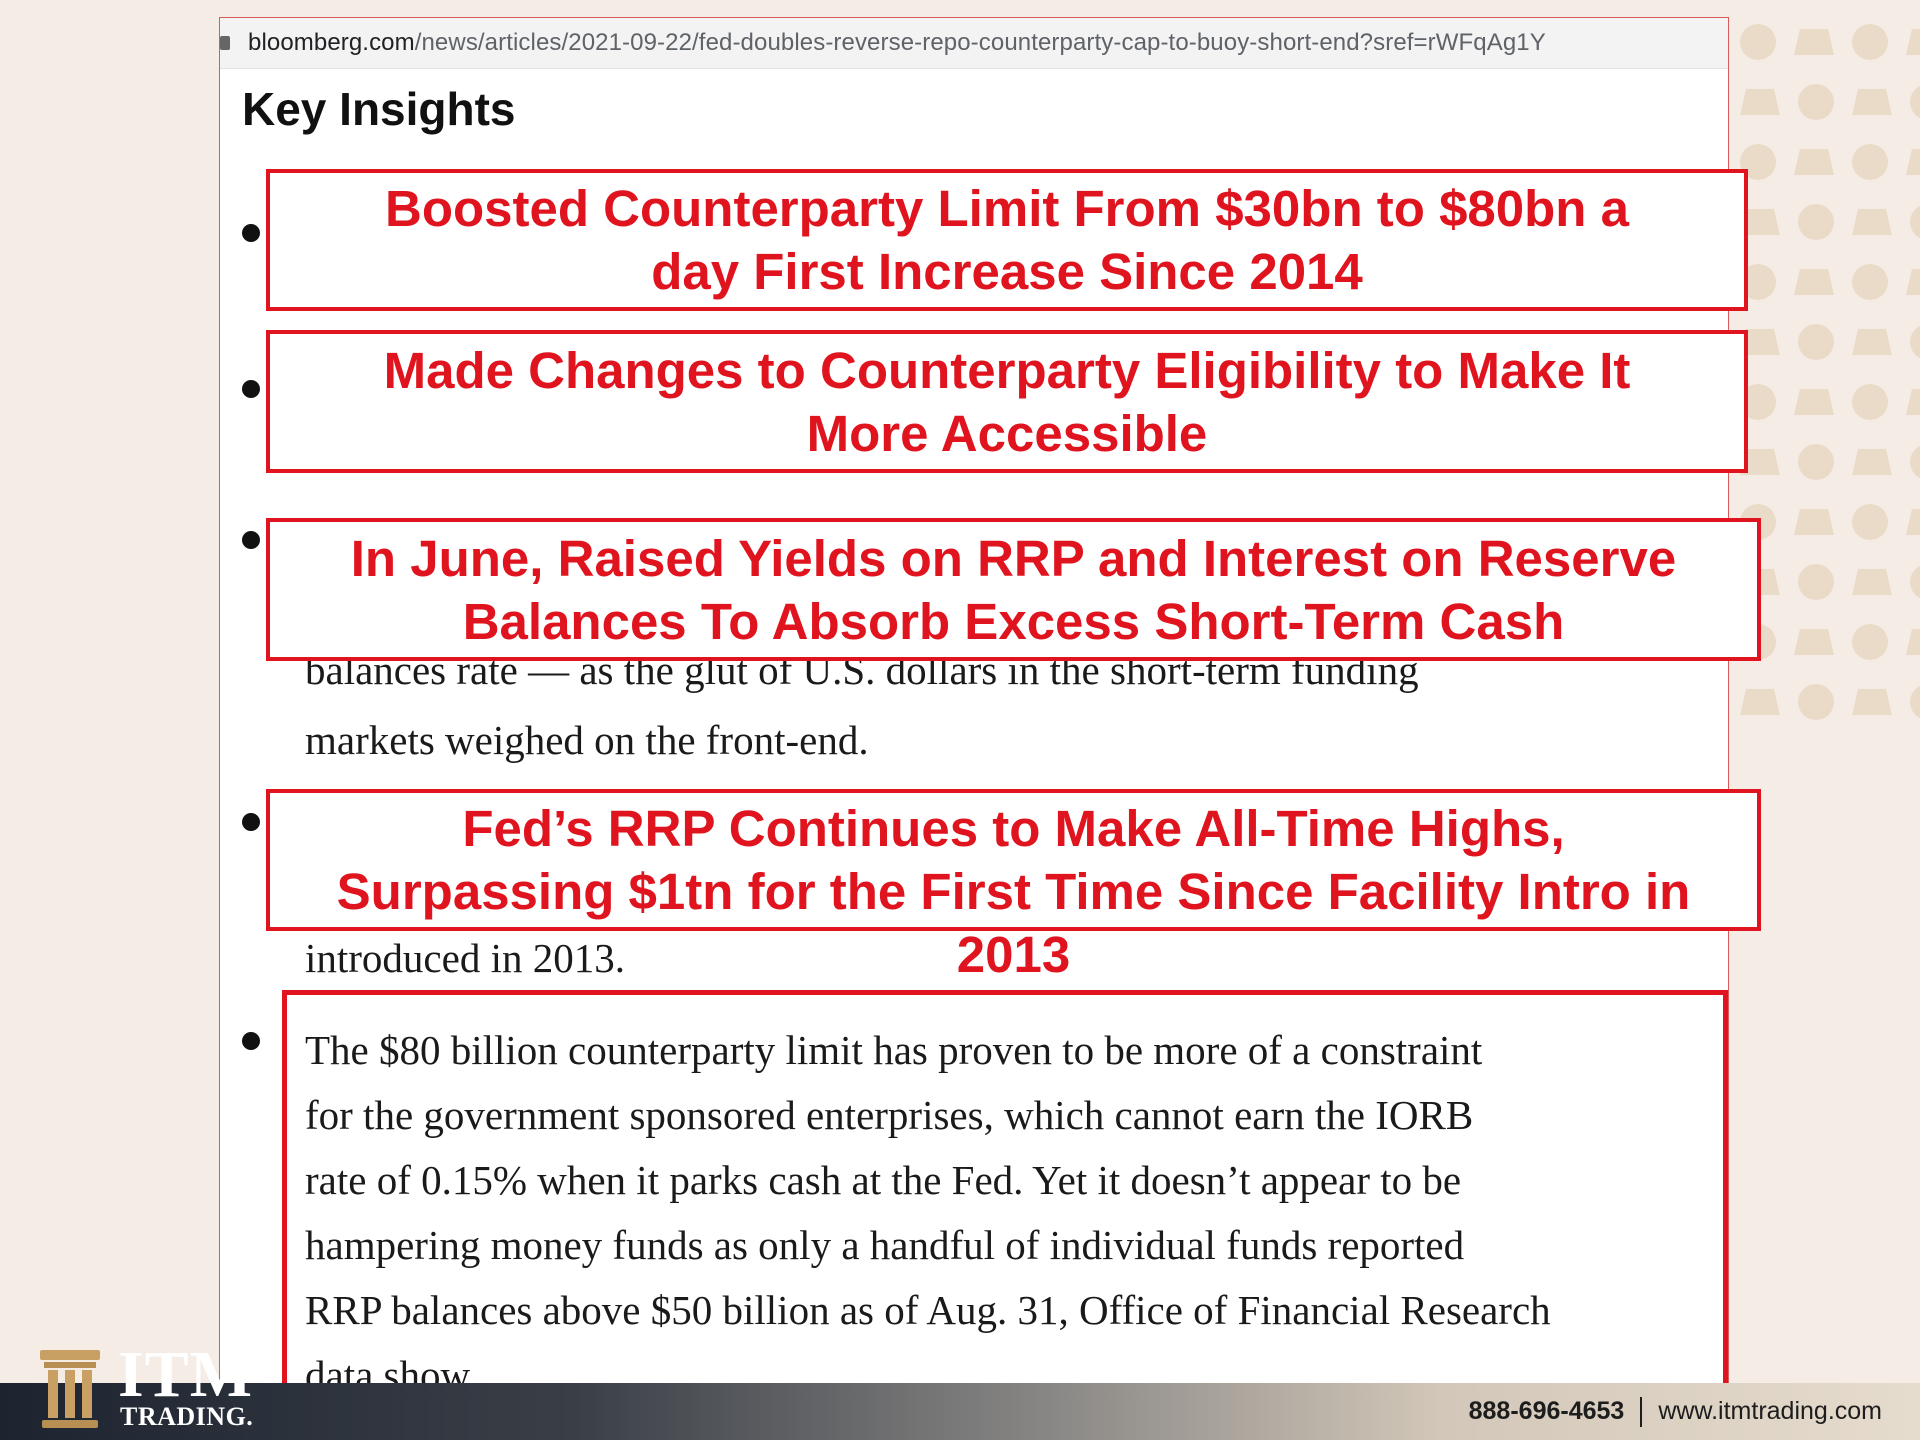 This screenshot has width=1920, height=1440. Describe the element at coordinates (960, 1411) in the screenshot. I see `footer-bar: 888-696-4653 www.itmtrading.com` at that location.